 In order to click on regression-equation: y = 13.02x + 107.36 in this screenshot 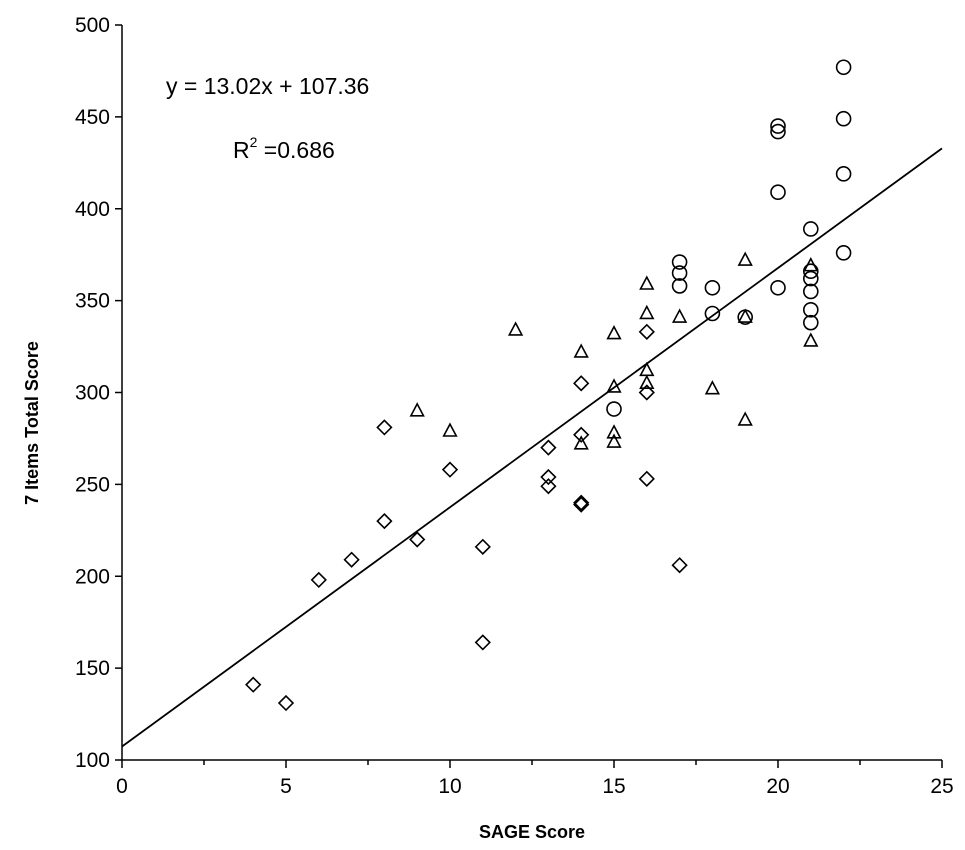, I will do `click(267, 86)`.